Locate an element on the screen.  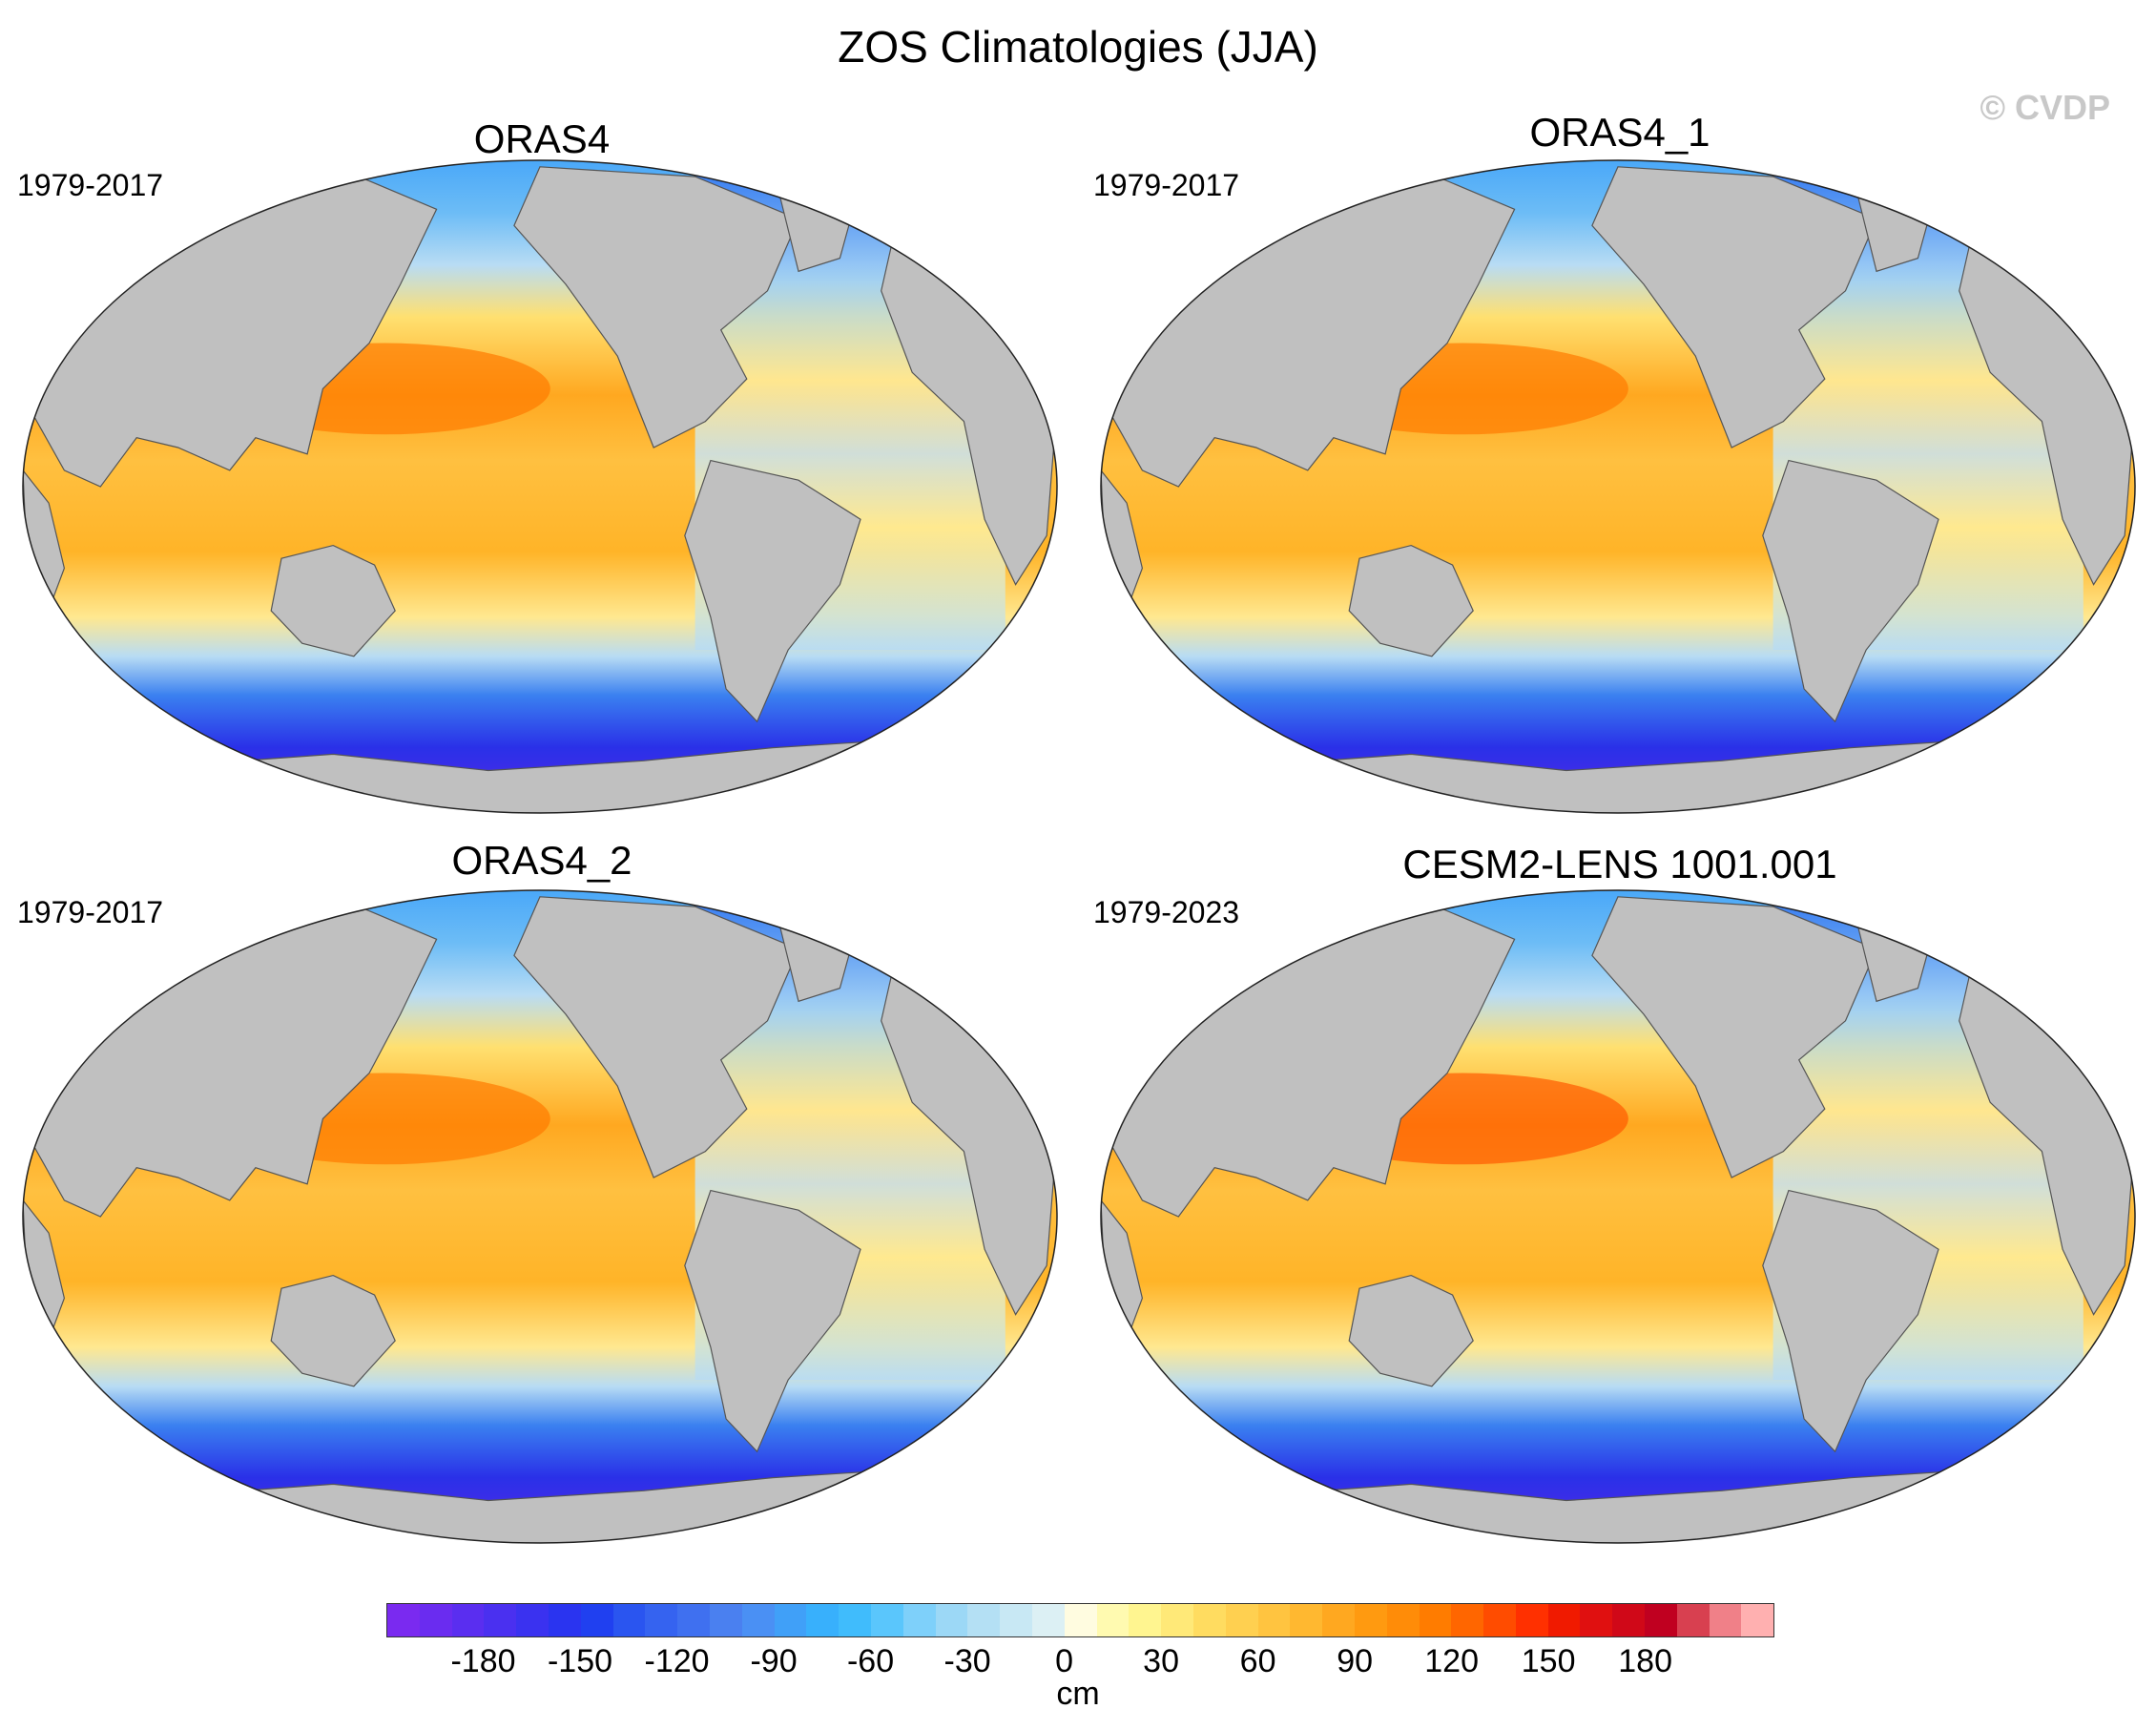
panel-period-3: 1979-2017 is located at coordinates (90, 912).